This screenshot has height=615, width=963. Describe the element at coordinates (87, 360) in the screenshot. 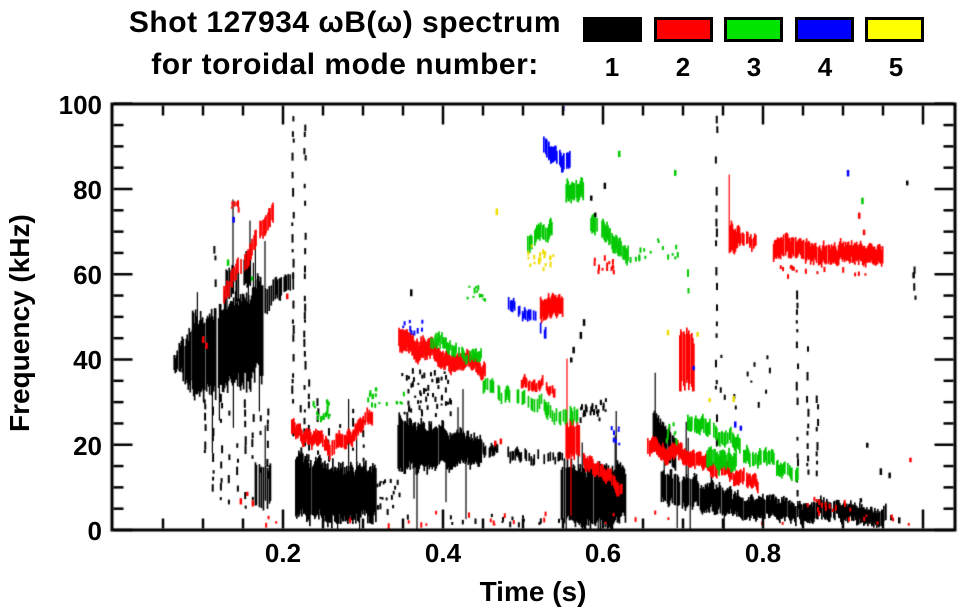

I see `y-tick-label-40: 40` at that location.